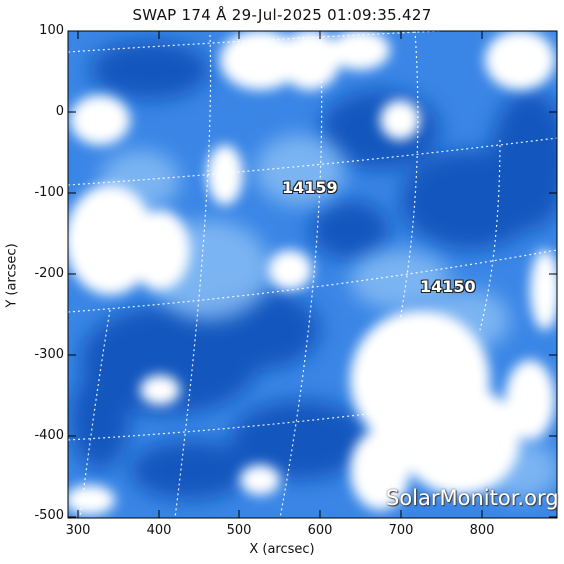 Image resolution: width=564 pixels, height=564 pixels. What do you see at coordinates (49, 515) in the screenshot?
I see `y-tick-label: -500` at bounding box center [49, 515].